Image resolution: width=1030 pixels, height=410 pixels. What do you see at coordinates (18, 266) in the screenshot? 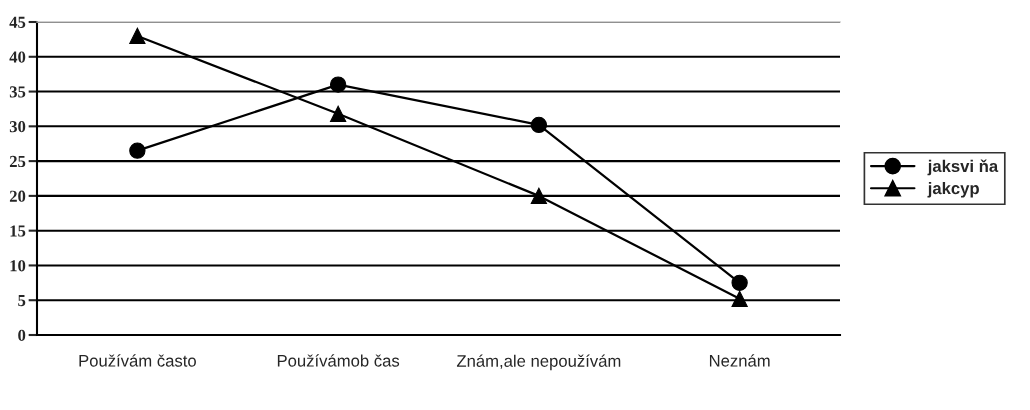
I see `y-tick-label: 10` at bounding box center [18, 266].